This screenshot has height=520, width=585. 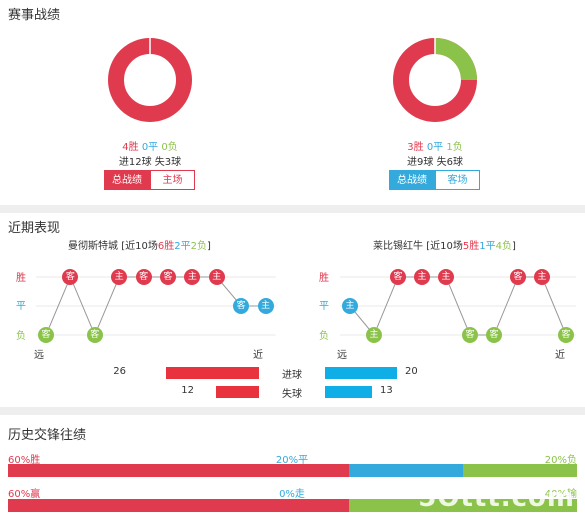 What do you see at coordinates (398, 246) in the screenshot?
I see `right-team-name: 莱比锡红牛` at bounding box center [398, 246].